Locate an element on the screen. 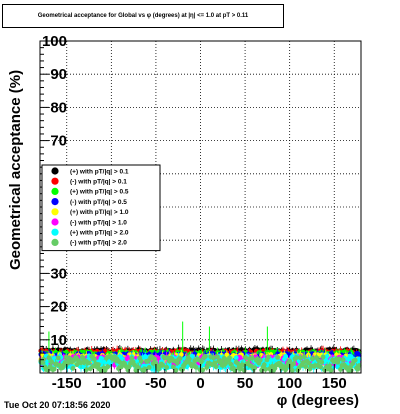  legend-entry: (-) with pT/|q| > 0.5 is located at coordinates (98, 202).